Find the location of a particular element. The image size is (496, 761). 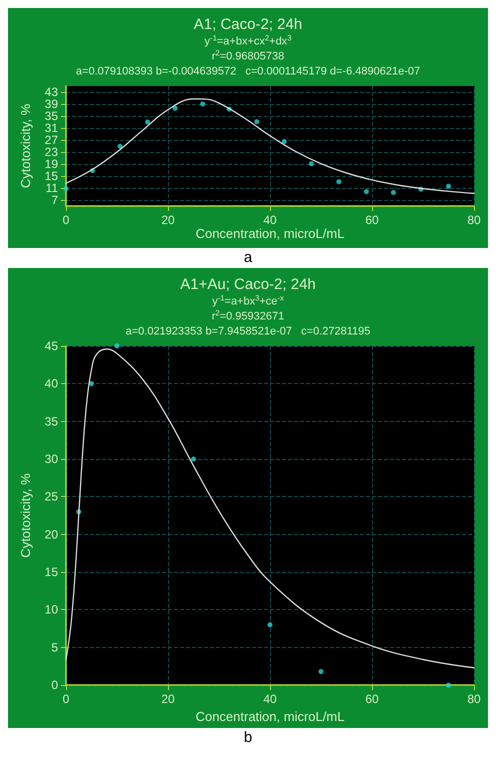

y-tick-label: 45 is located at coordinates (51, 346).